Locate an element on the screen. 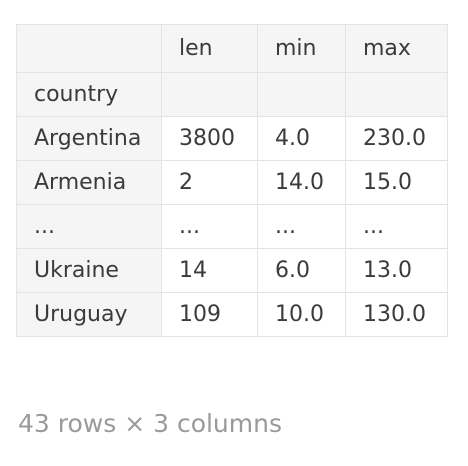 The height and width of the screenshot is (466, 468). row-index-label: Armenia is located at coordinates (89, 182).